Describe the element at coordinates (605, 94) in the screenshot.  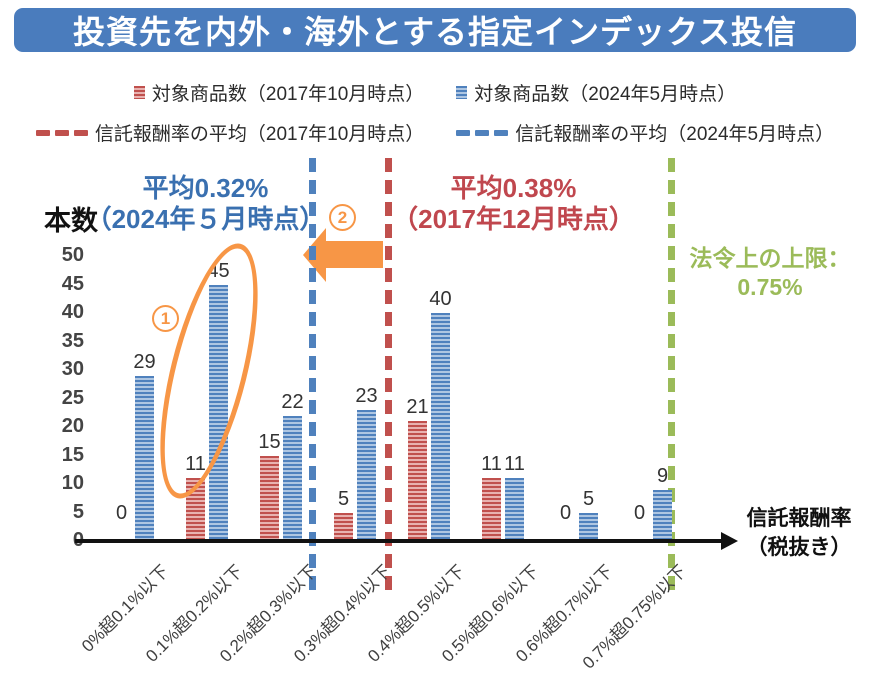
I see `legend-label: 対象商品数（2024年5月時点）` at that location.